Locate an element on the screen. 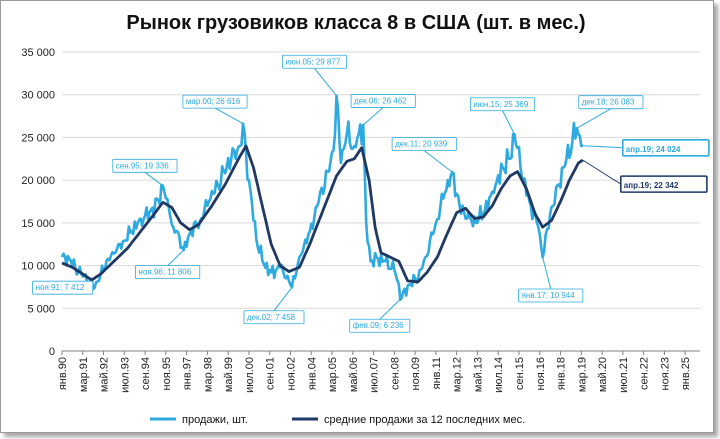  y-tick-label: 0 is located at coordinates (52, 352).